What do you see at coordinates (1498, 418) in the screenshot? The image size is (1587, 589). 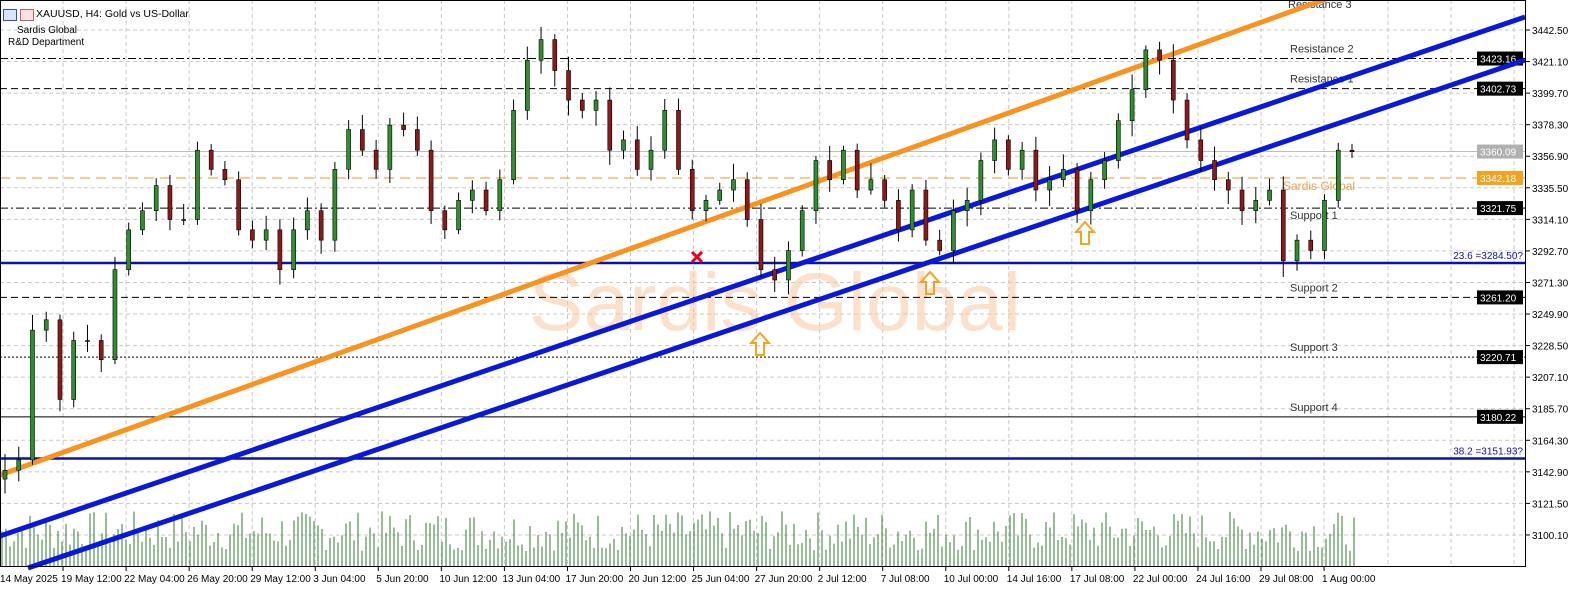 I see `price-label: 3180.22` at bounding box center [1498, 418].